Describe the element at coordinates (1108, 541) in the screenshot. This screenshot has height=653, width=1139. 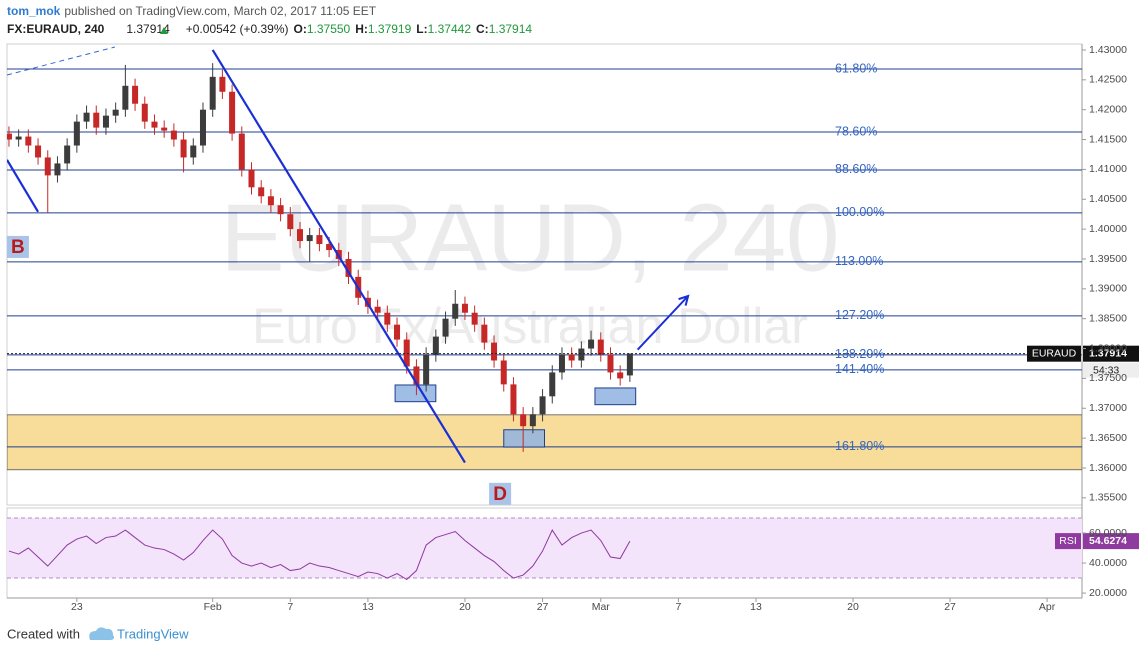
I see `rsi-value: 54.6274` at that location.